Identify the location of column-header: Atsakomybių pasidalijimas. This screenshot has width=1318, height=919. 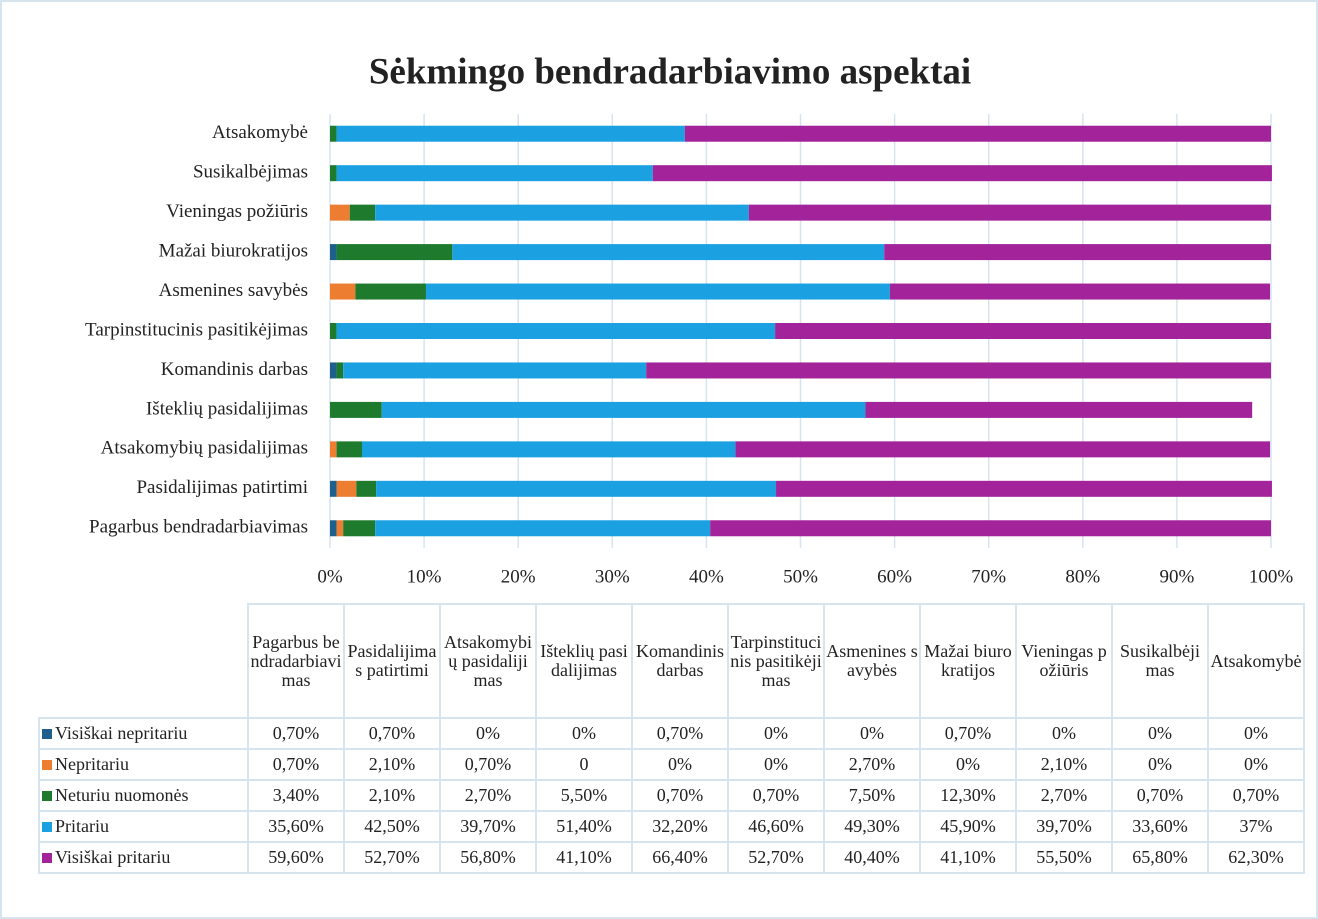
(488, 661).